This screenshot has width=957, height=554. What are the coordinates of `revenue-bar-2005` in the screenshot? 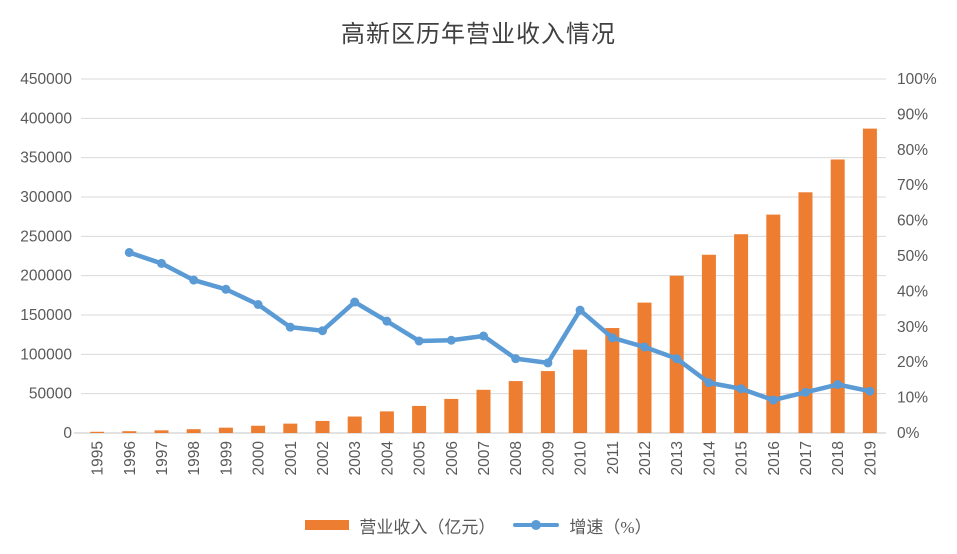 It's located at (419, 419).